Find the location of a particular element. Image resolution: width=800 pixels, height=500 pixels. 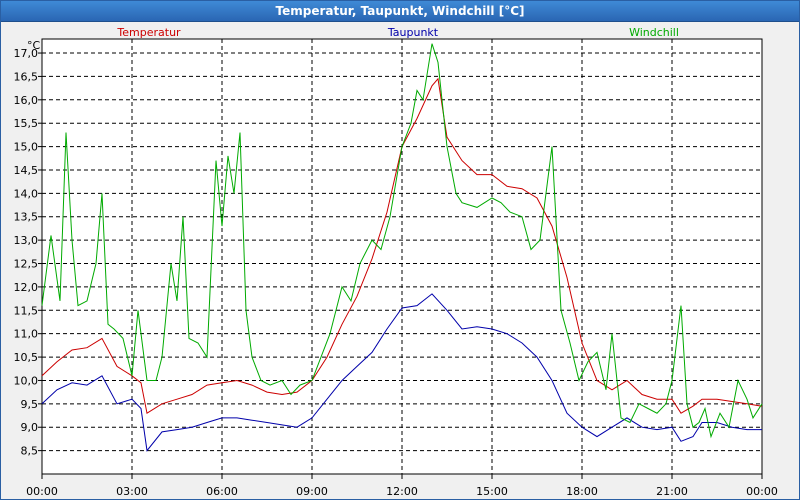

x-tick-time: 18:00 is located at coordinates (582, 491).